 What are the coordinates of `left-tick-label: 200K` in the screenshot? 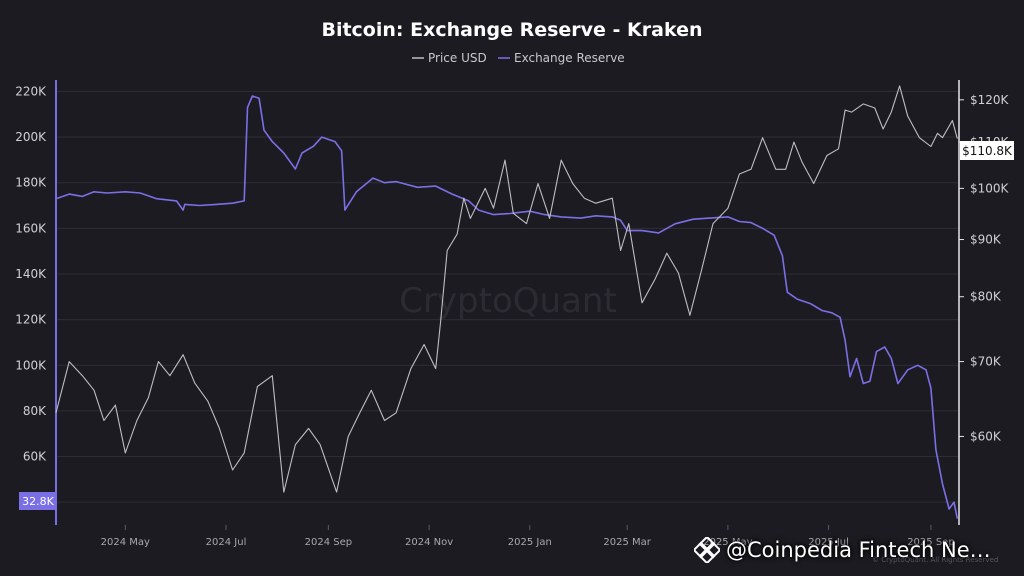 It's located at (31, 137).